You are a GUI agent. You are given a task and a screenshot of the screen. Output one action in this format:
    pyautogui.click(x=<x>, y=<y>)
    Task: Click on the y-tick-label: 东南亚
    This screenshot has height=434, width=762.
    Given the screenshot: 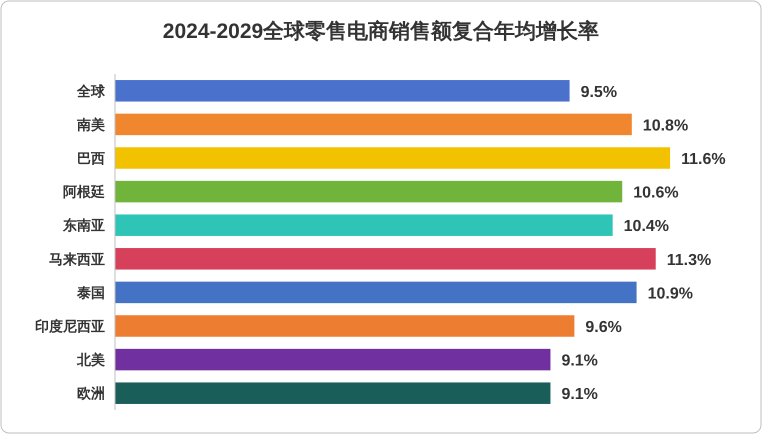 What is the action you would take?
    pyautogui.click(x=83, y=225)
    